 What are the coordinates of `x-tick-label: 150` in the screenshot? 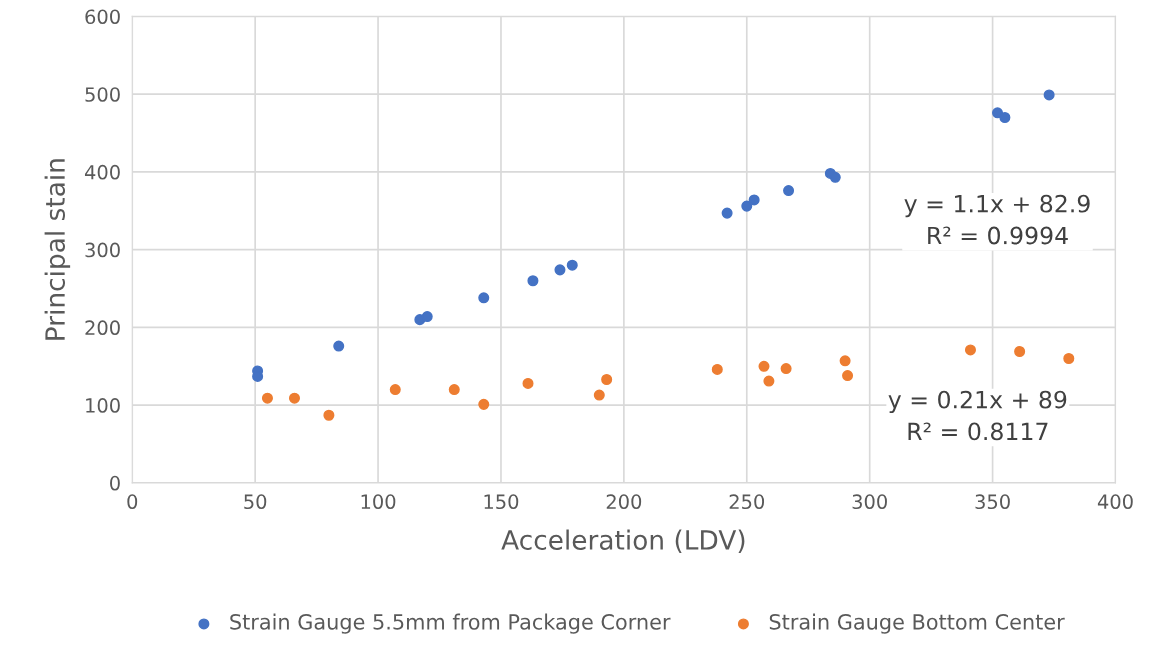 It's located at (501, 502).